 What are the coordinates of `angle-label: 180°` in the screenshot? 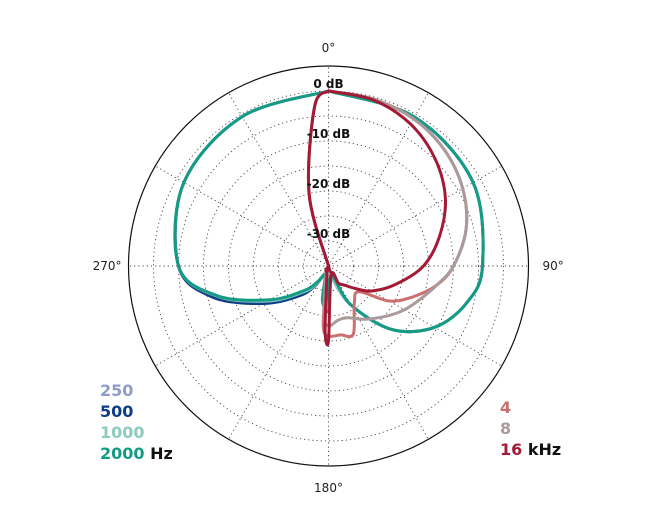 It's located at (328, 488).